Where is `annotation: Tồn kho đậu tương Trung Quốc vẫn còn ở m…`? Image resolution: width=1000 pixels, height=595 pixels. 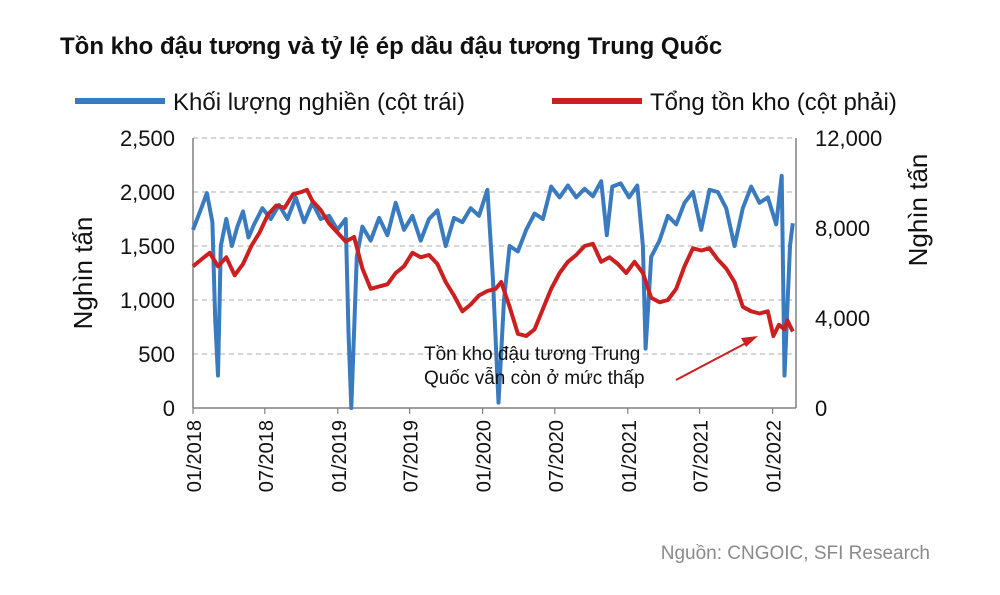
annotation: Tồn kho đậu tương Trung Quốc vẫn còn ở m… is located at coordinates (591, 362).